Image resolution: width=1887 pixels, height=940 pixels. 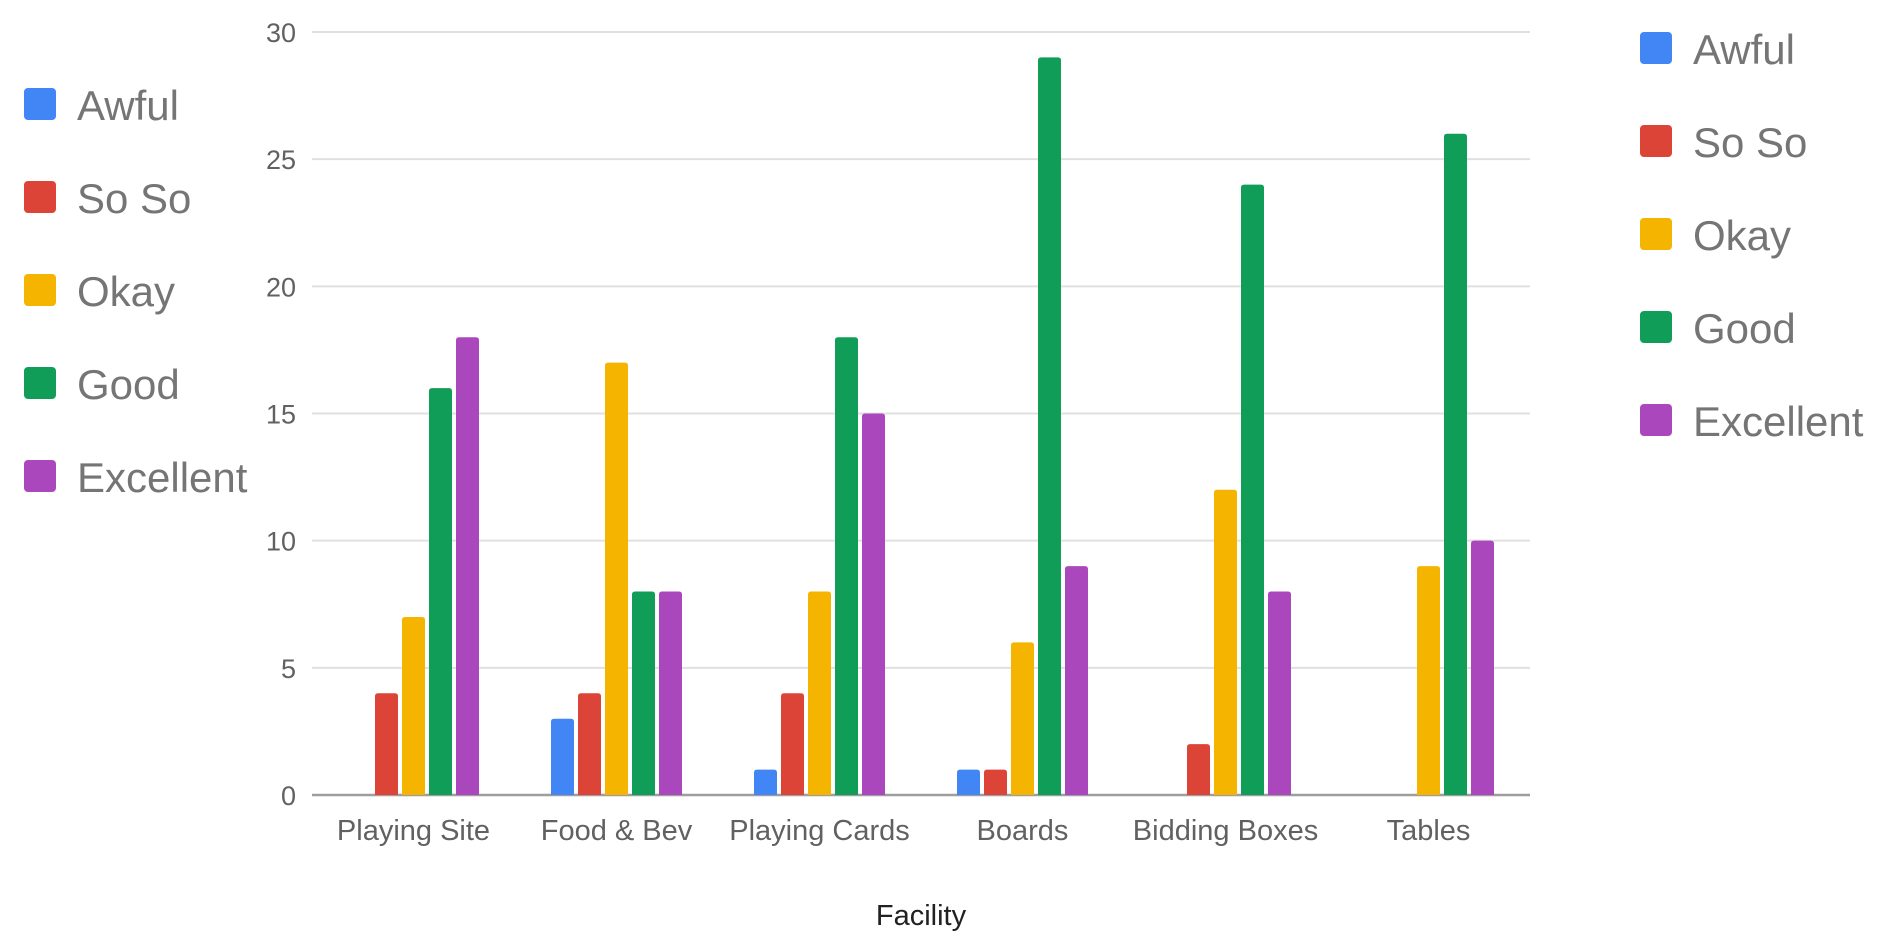 I want to click on x-tick-label: Playing Cards, so click(x=819, y=831).